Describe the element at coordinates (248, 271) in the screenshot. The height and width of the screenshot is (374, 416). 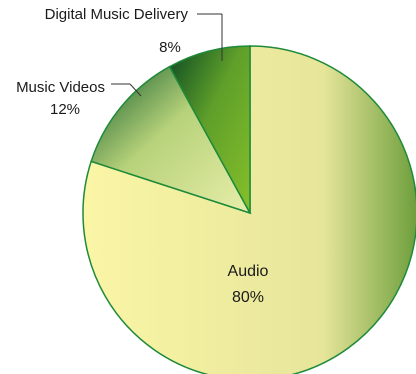
I see `label-audio: Audio` at that location.